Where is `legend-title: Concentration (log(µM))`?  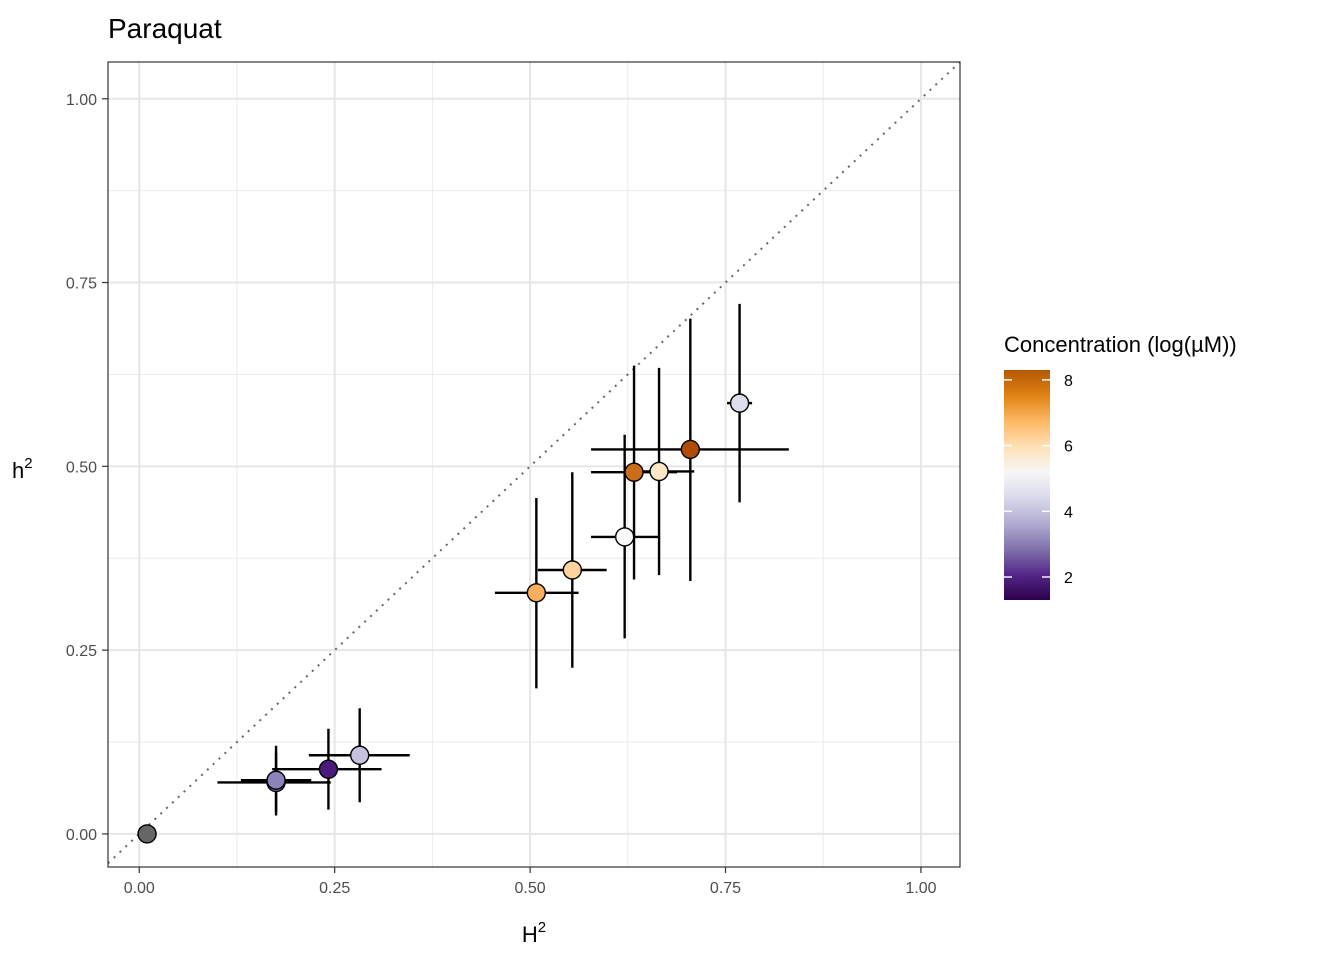
legend-title: Concentration (log(µM)) is located at coordinates (1120, 344).